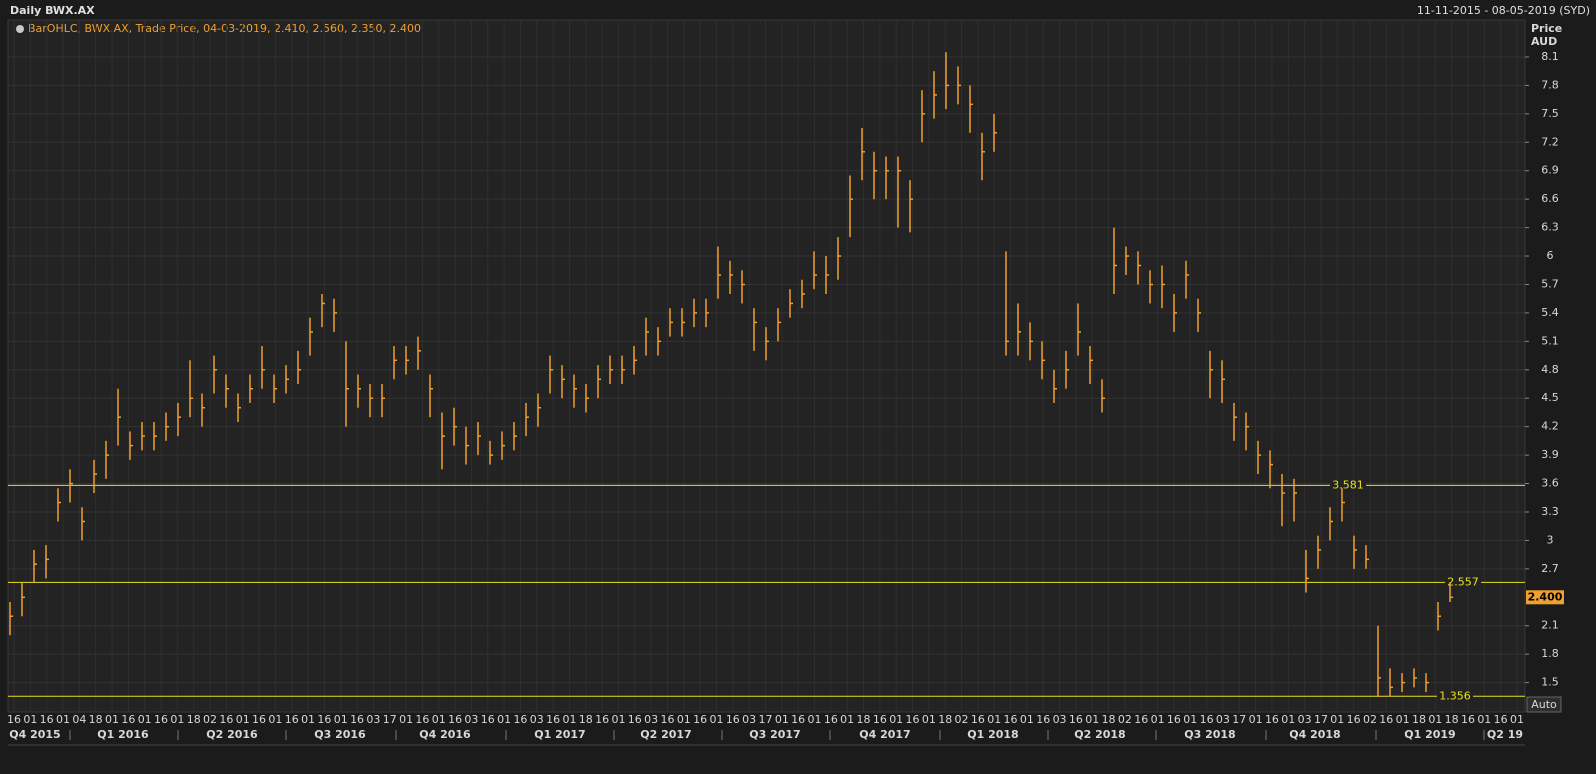  What do you see at coordinates (79, 719) in the screenshot?
I see `x-tick-label: 04` at bounding box center [79, 719].